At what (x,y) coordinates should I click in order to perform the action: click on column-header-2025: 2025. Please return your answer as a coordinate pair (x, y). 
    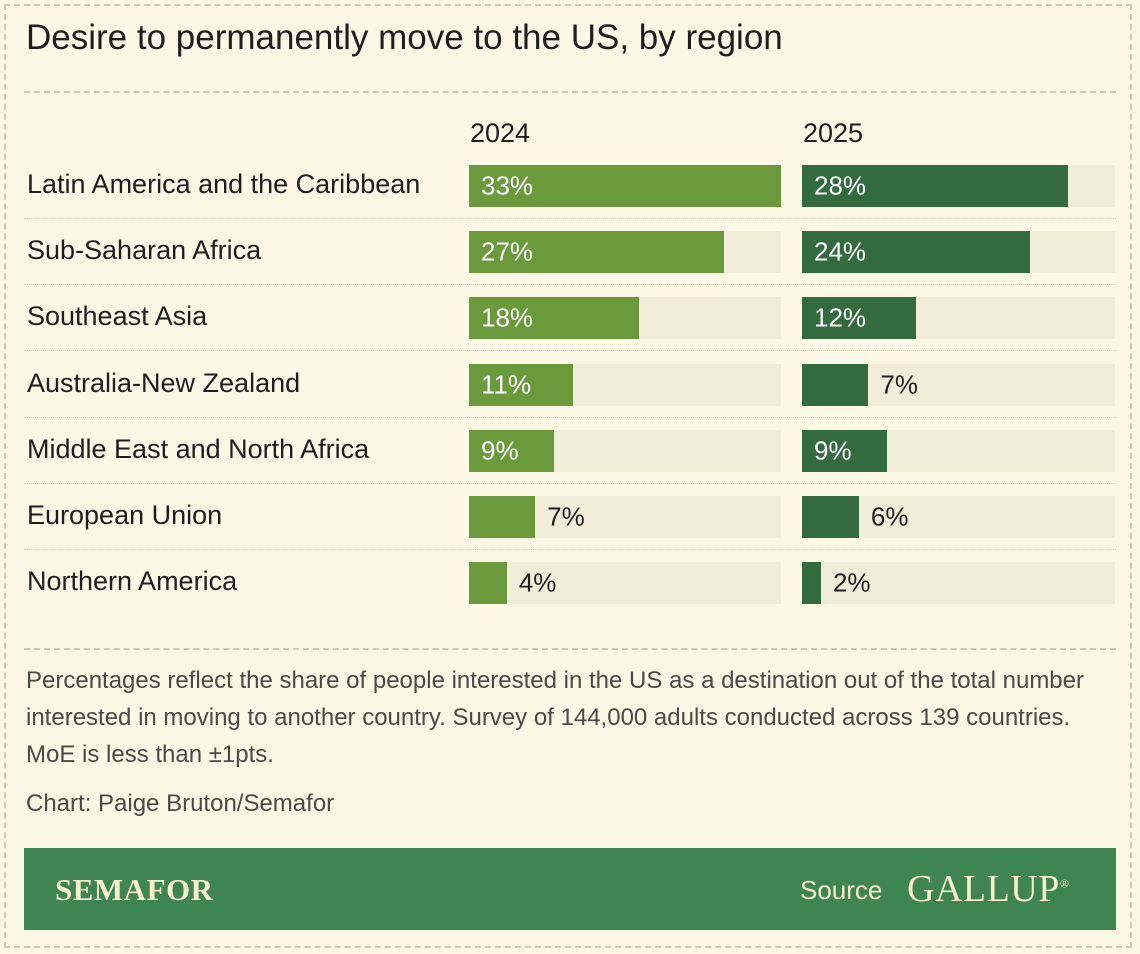
    Looking at the image, I should click on (833, 133).